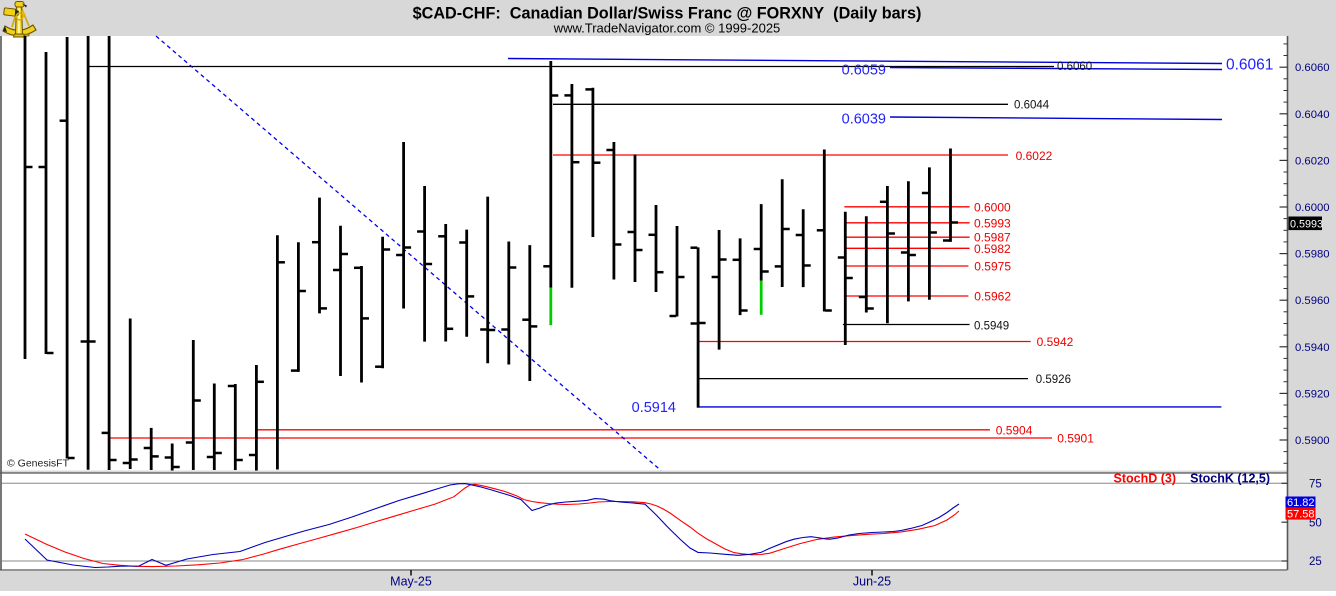 The width and height of the screenshot is (1336, 596). Describe the element at coordinates (1315, 485) in the screenshot. I see `svg-text: 75` at that location.